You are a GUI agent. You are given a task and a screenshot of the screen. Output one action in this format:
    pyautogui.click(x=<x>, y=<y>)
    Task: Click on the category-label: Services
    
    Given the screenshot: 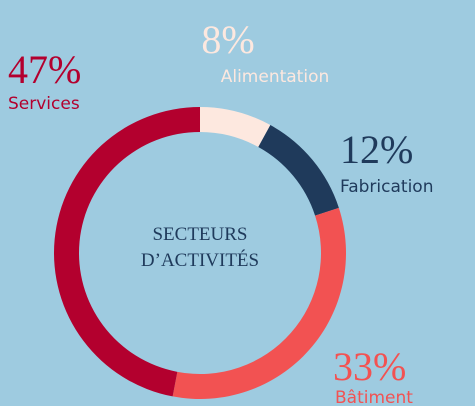 What is the action you would take?
    pyautogui.click(x=44, y=104)
    